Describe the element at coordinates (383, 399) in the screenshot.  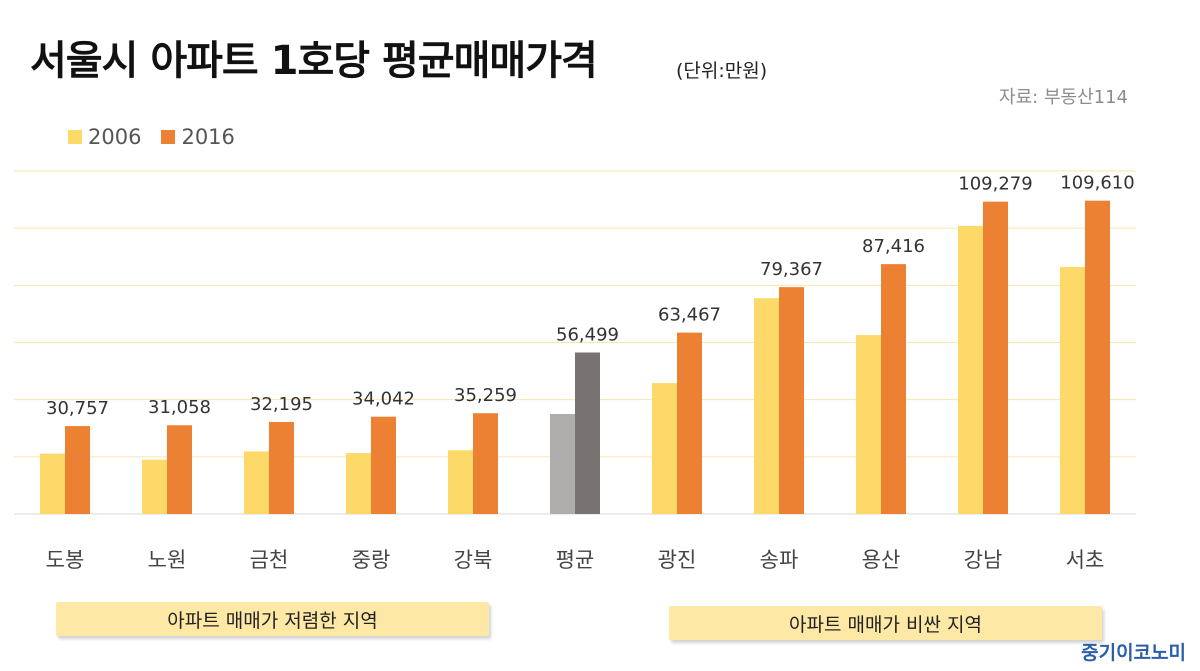
I see `data-label-2016-중랑: 34,042` at that location.